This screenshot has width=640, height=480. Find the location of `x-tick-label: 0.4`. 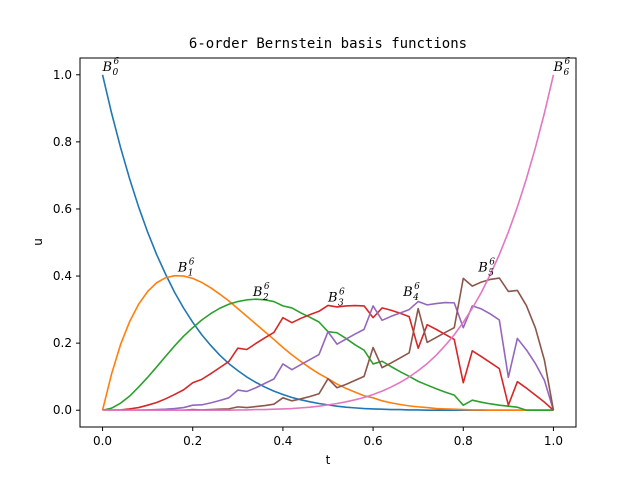

x-tick-label: 0.4 is located at coordinates (282, 441).